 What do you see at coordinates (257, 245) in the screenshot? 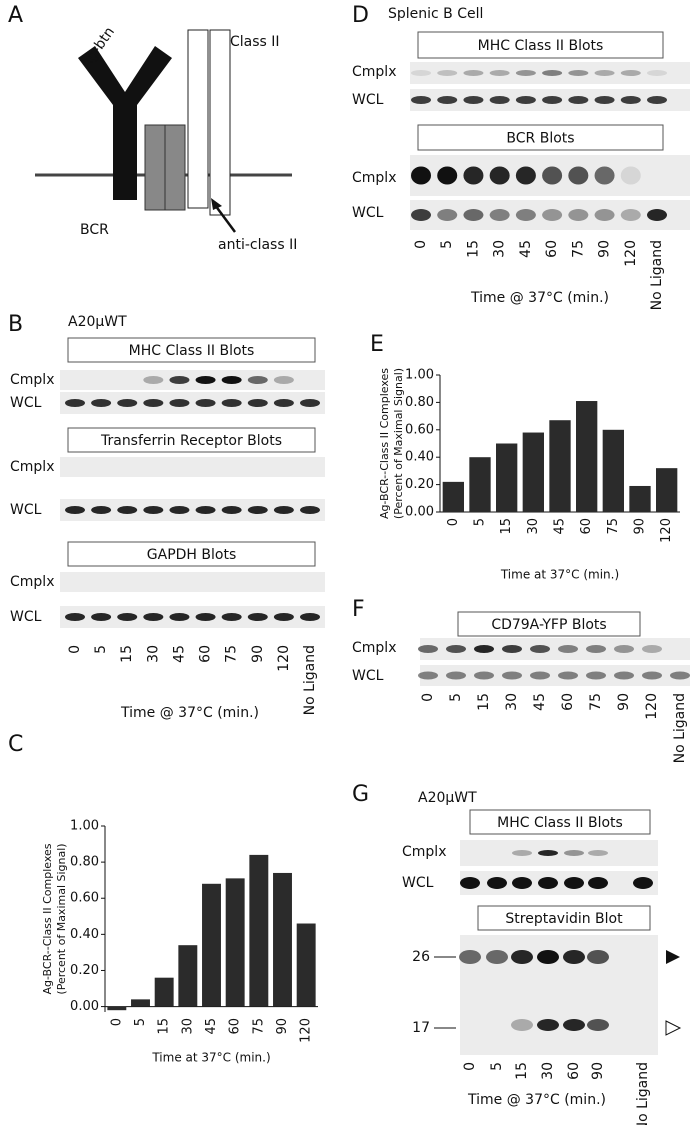
I see `diagram-label: anti-class II` at bounding box center [257, 245].